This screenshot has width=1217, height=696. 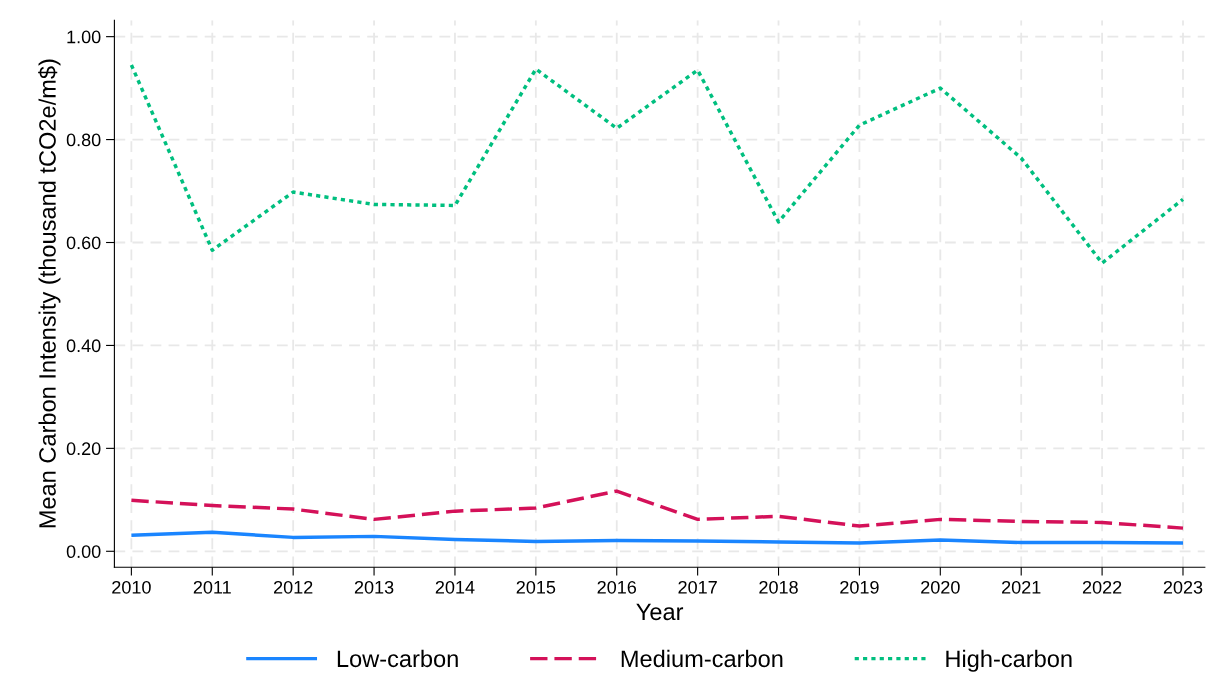 What do you see at coordinates (702, 658) in the screenshot?
I see `legend-label: Medium-carbon` at bounding box center [702, 658].